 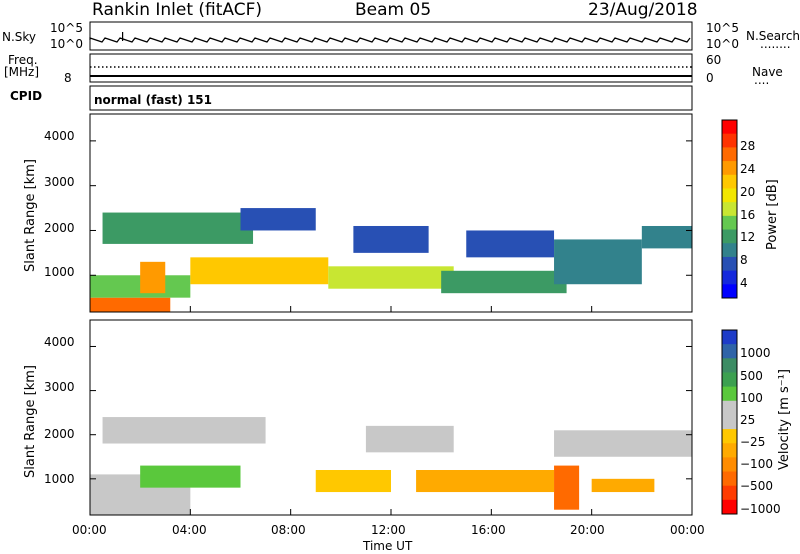 I want to click on power-cbar-tick-28: 28, so click(x=748, y=146).